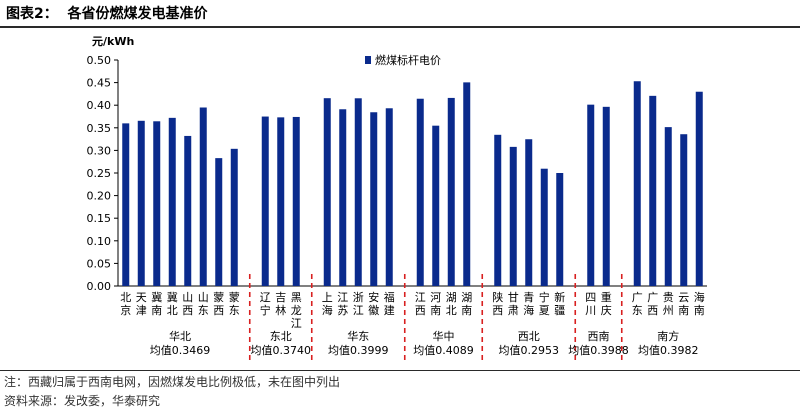 This screenshot has height=412, width=800. I want to click on group-average-label: 均值0.3740, so click(281, 350).